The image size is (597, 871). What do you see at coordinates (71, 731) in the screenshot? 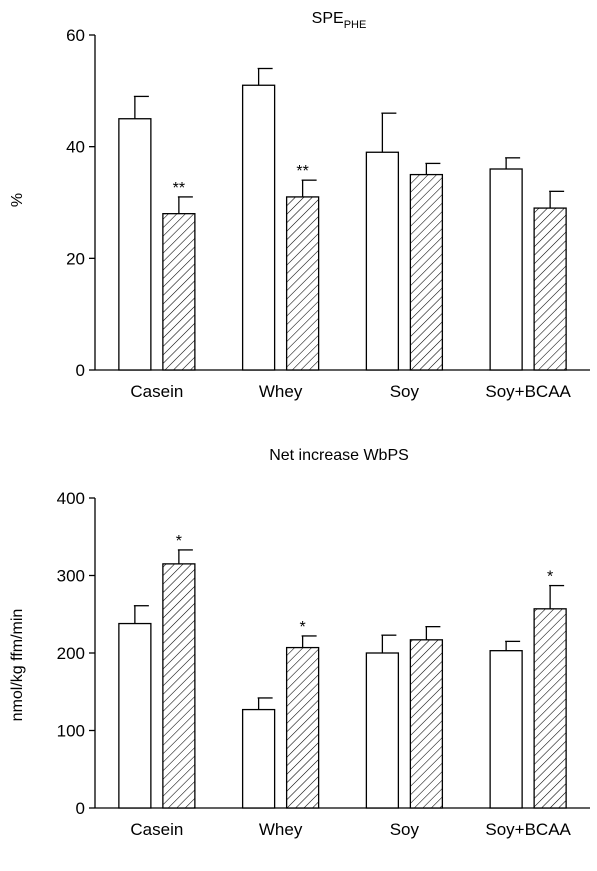
I see `y-tick-label: 100` at bounding box center [71, 731].